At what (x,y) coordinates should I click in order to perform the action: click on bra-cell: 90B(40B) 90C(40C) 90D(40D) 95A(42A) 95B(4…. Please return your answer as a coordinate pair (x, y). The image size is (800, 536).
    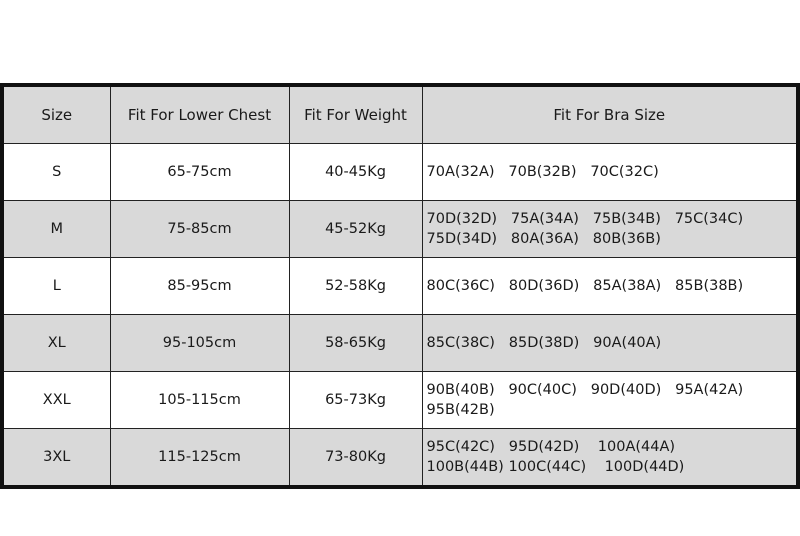
    Looking at the image, I should click on (610, 400).